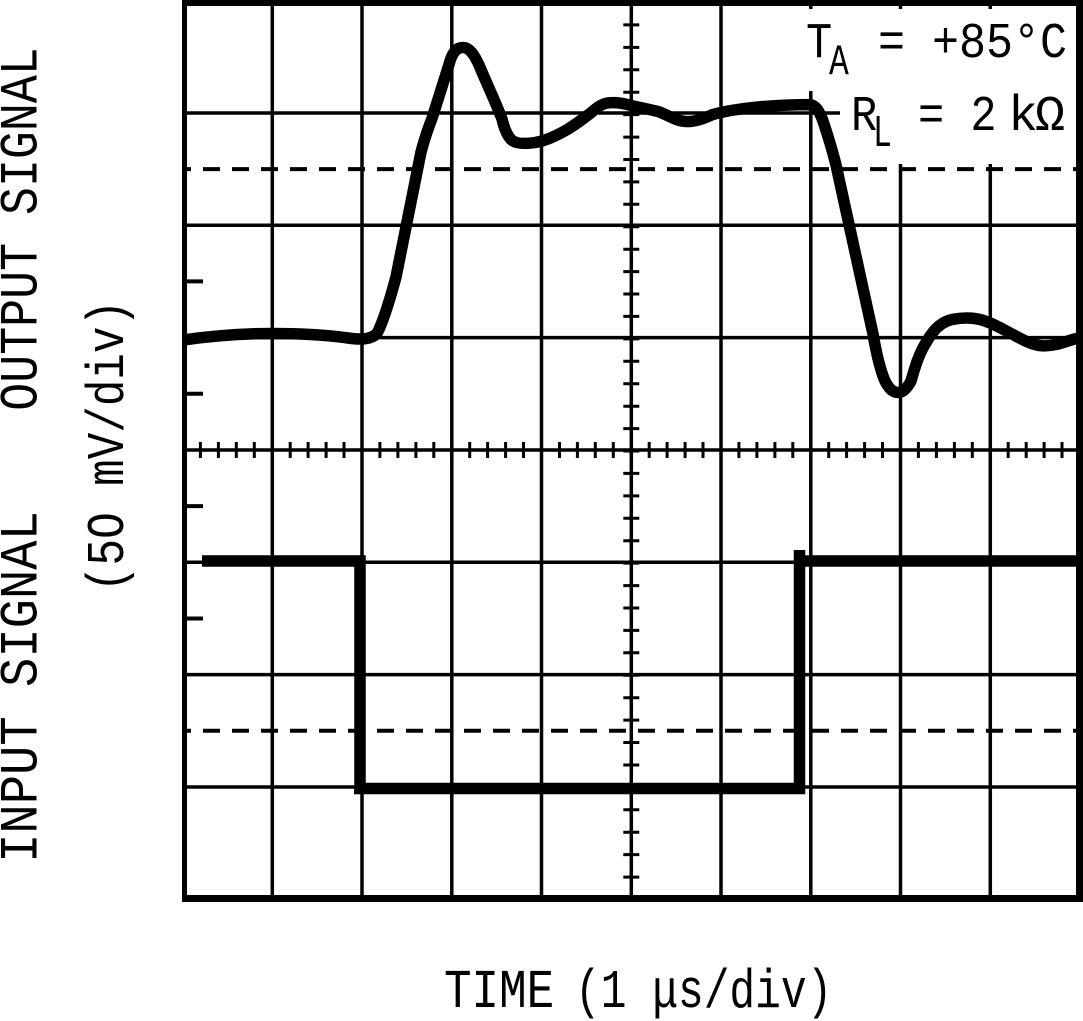 The height and width of the screenshot is (1021, 1083). I want to click on svg-text: L, so click(882, 134).